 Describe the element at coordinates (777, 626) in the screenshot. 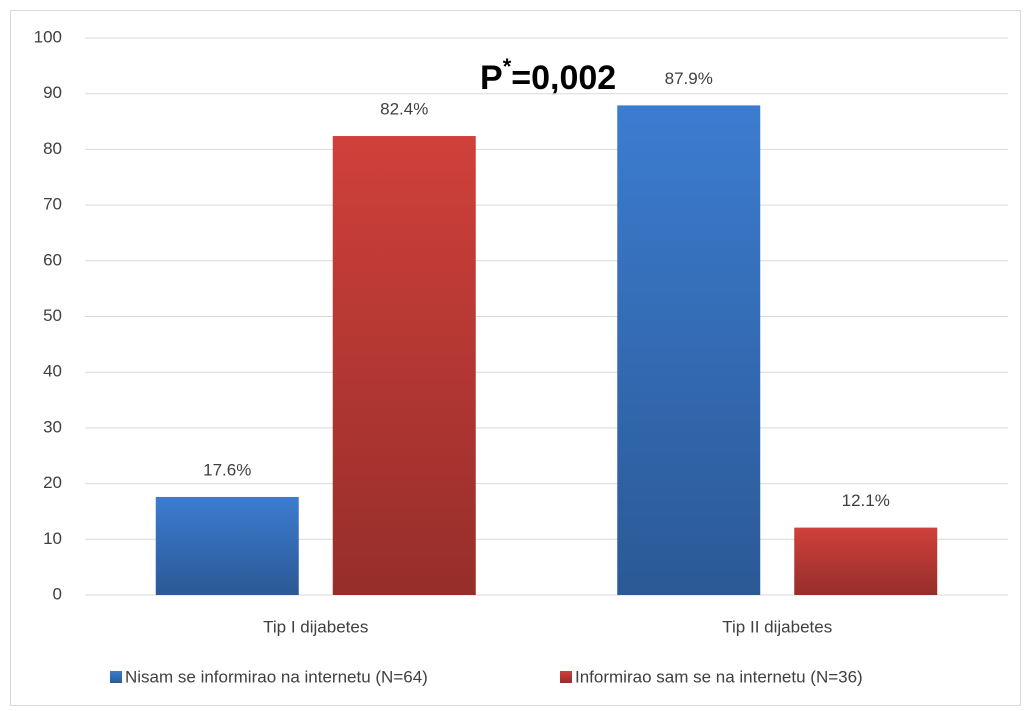

I see `x-tick-label: Tip II dijabetes` at that location.